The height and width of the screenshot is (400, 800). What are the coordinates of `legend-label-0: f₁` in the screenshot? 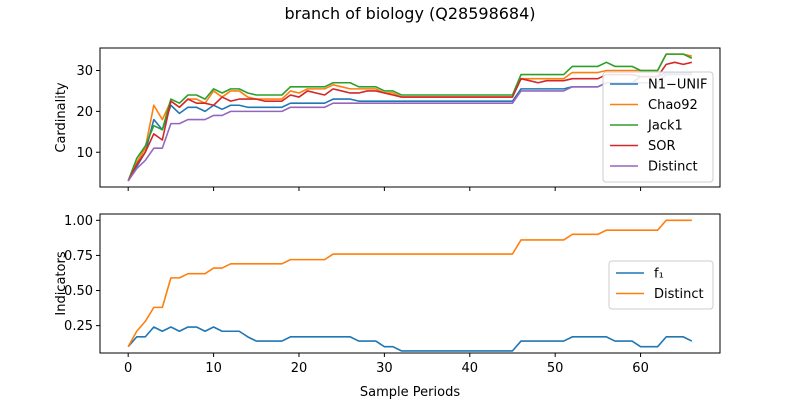 It's located at (659, 274).